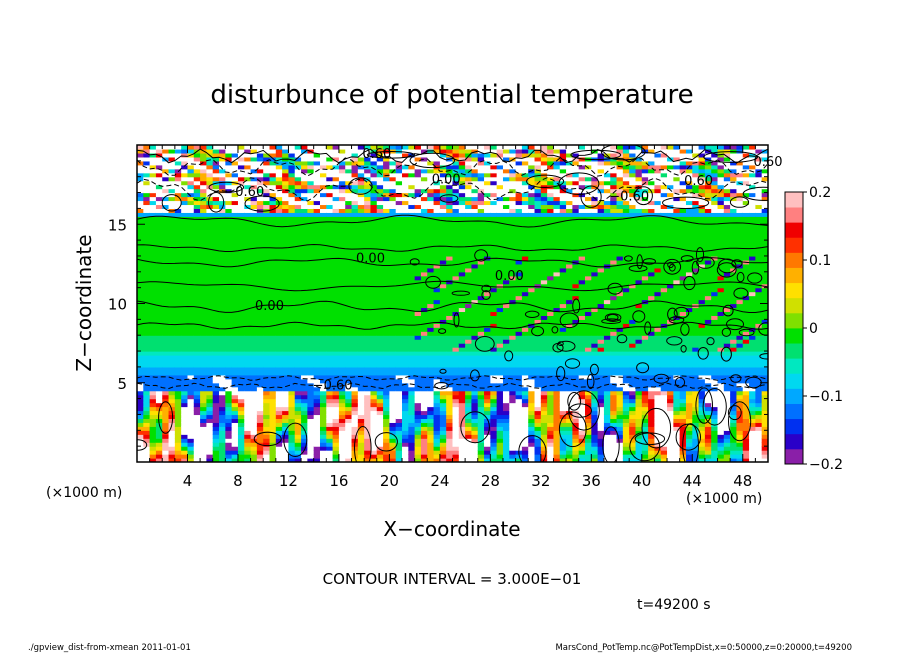 This screenshot has height=654, width=904. I want to click on x-tick-label: 28, so click(490, 481).